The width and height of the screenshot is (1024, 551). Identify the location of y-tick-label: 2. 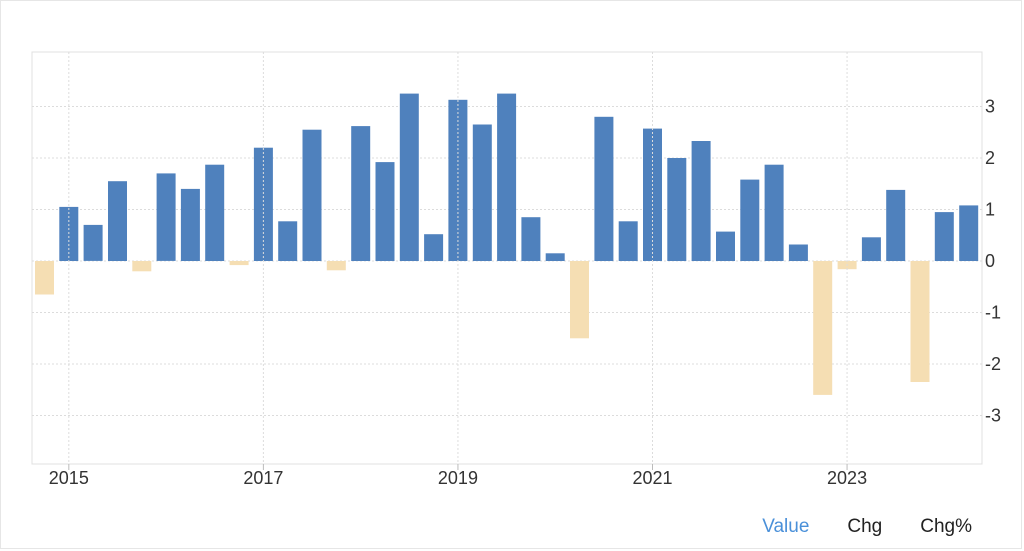
(990, 158).